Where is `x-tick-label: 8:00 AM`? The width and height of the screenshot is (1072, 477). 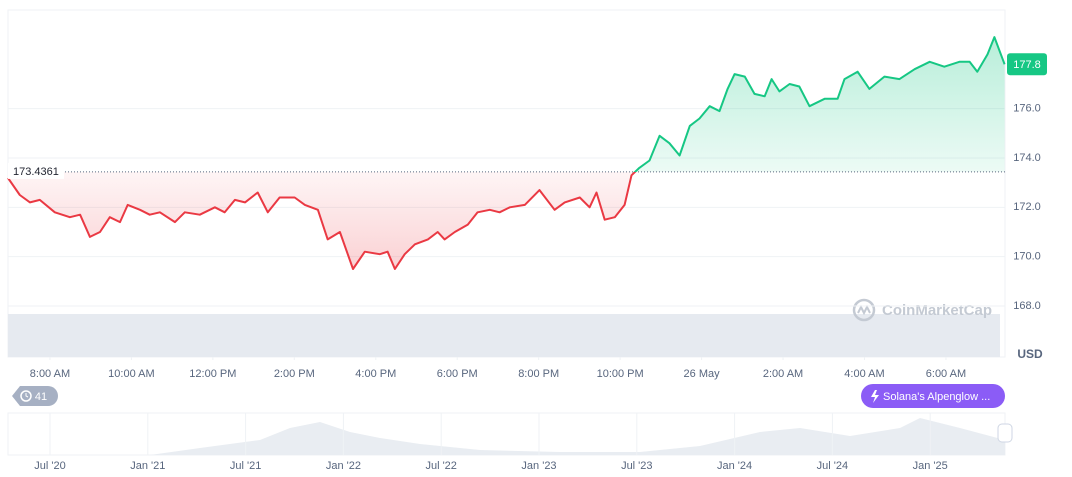 x-tick-label: 8:00 AM is located at coordinates (50, 374).